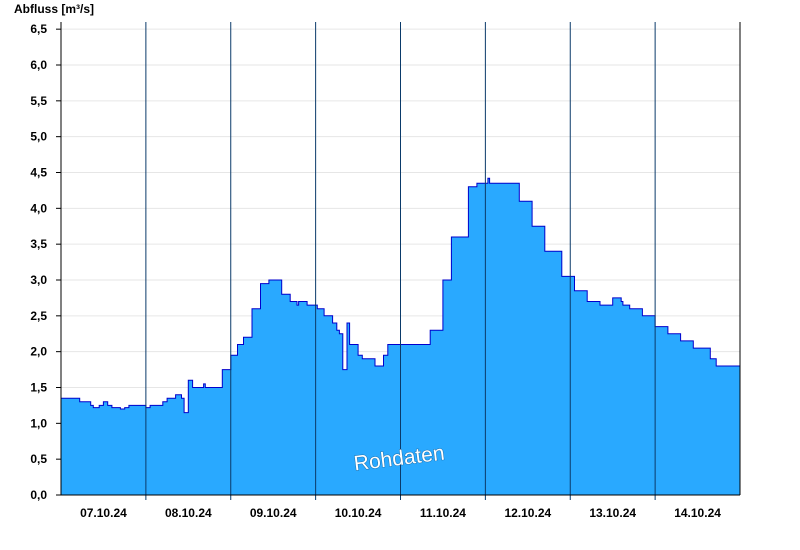 This screenshot has height=550, width=800. I want to click on x-tick-label: 07.10.24, so click(103, 513).